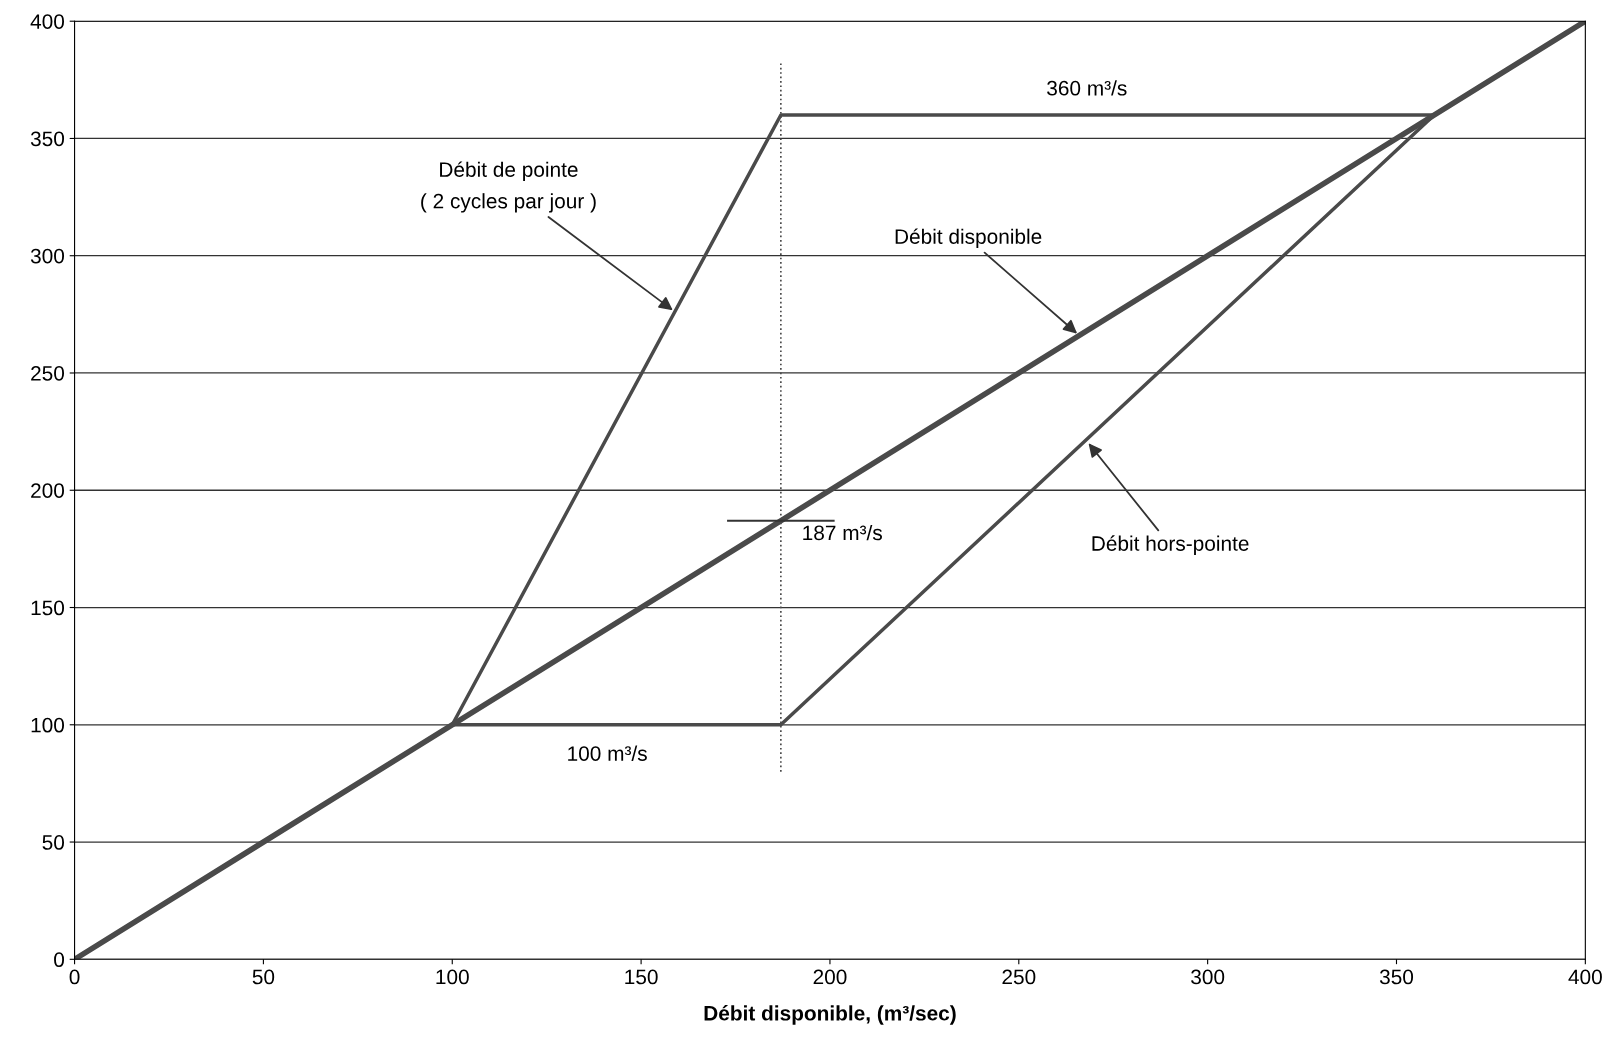  Describe the element at coordinates (830, 977) in the screenshot. I see `x-tick-label: 200` at that location.